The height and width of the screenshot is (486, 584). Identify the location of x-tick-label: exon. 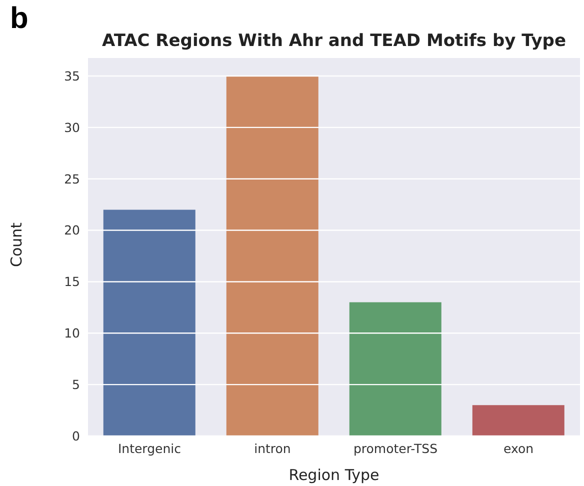
(518, 448).